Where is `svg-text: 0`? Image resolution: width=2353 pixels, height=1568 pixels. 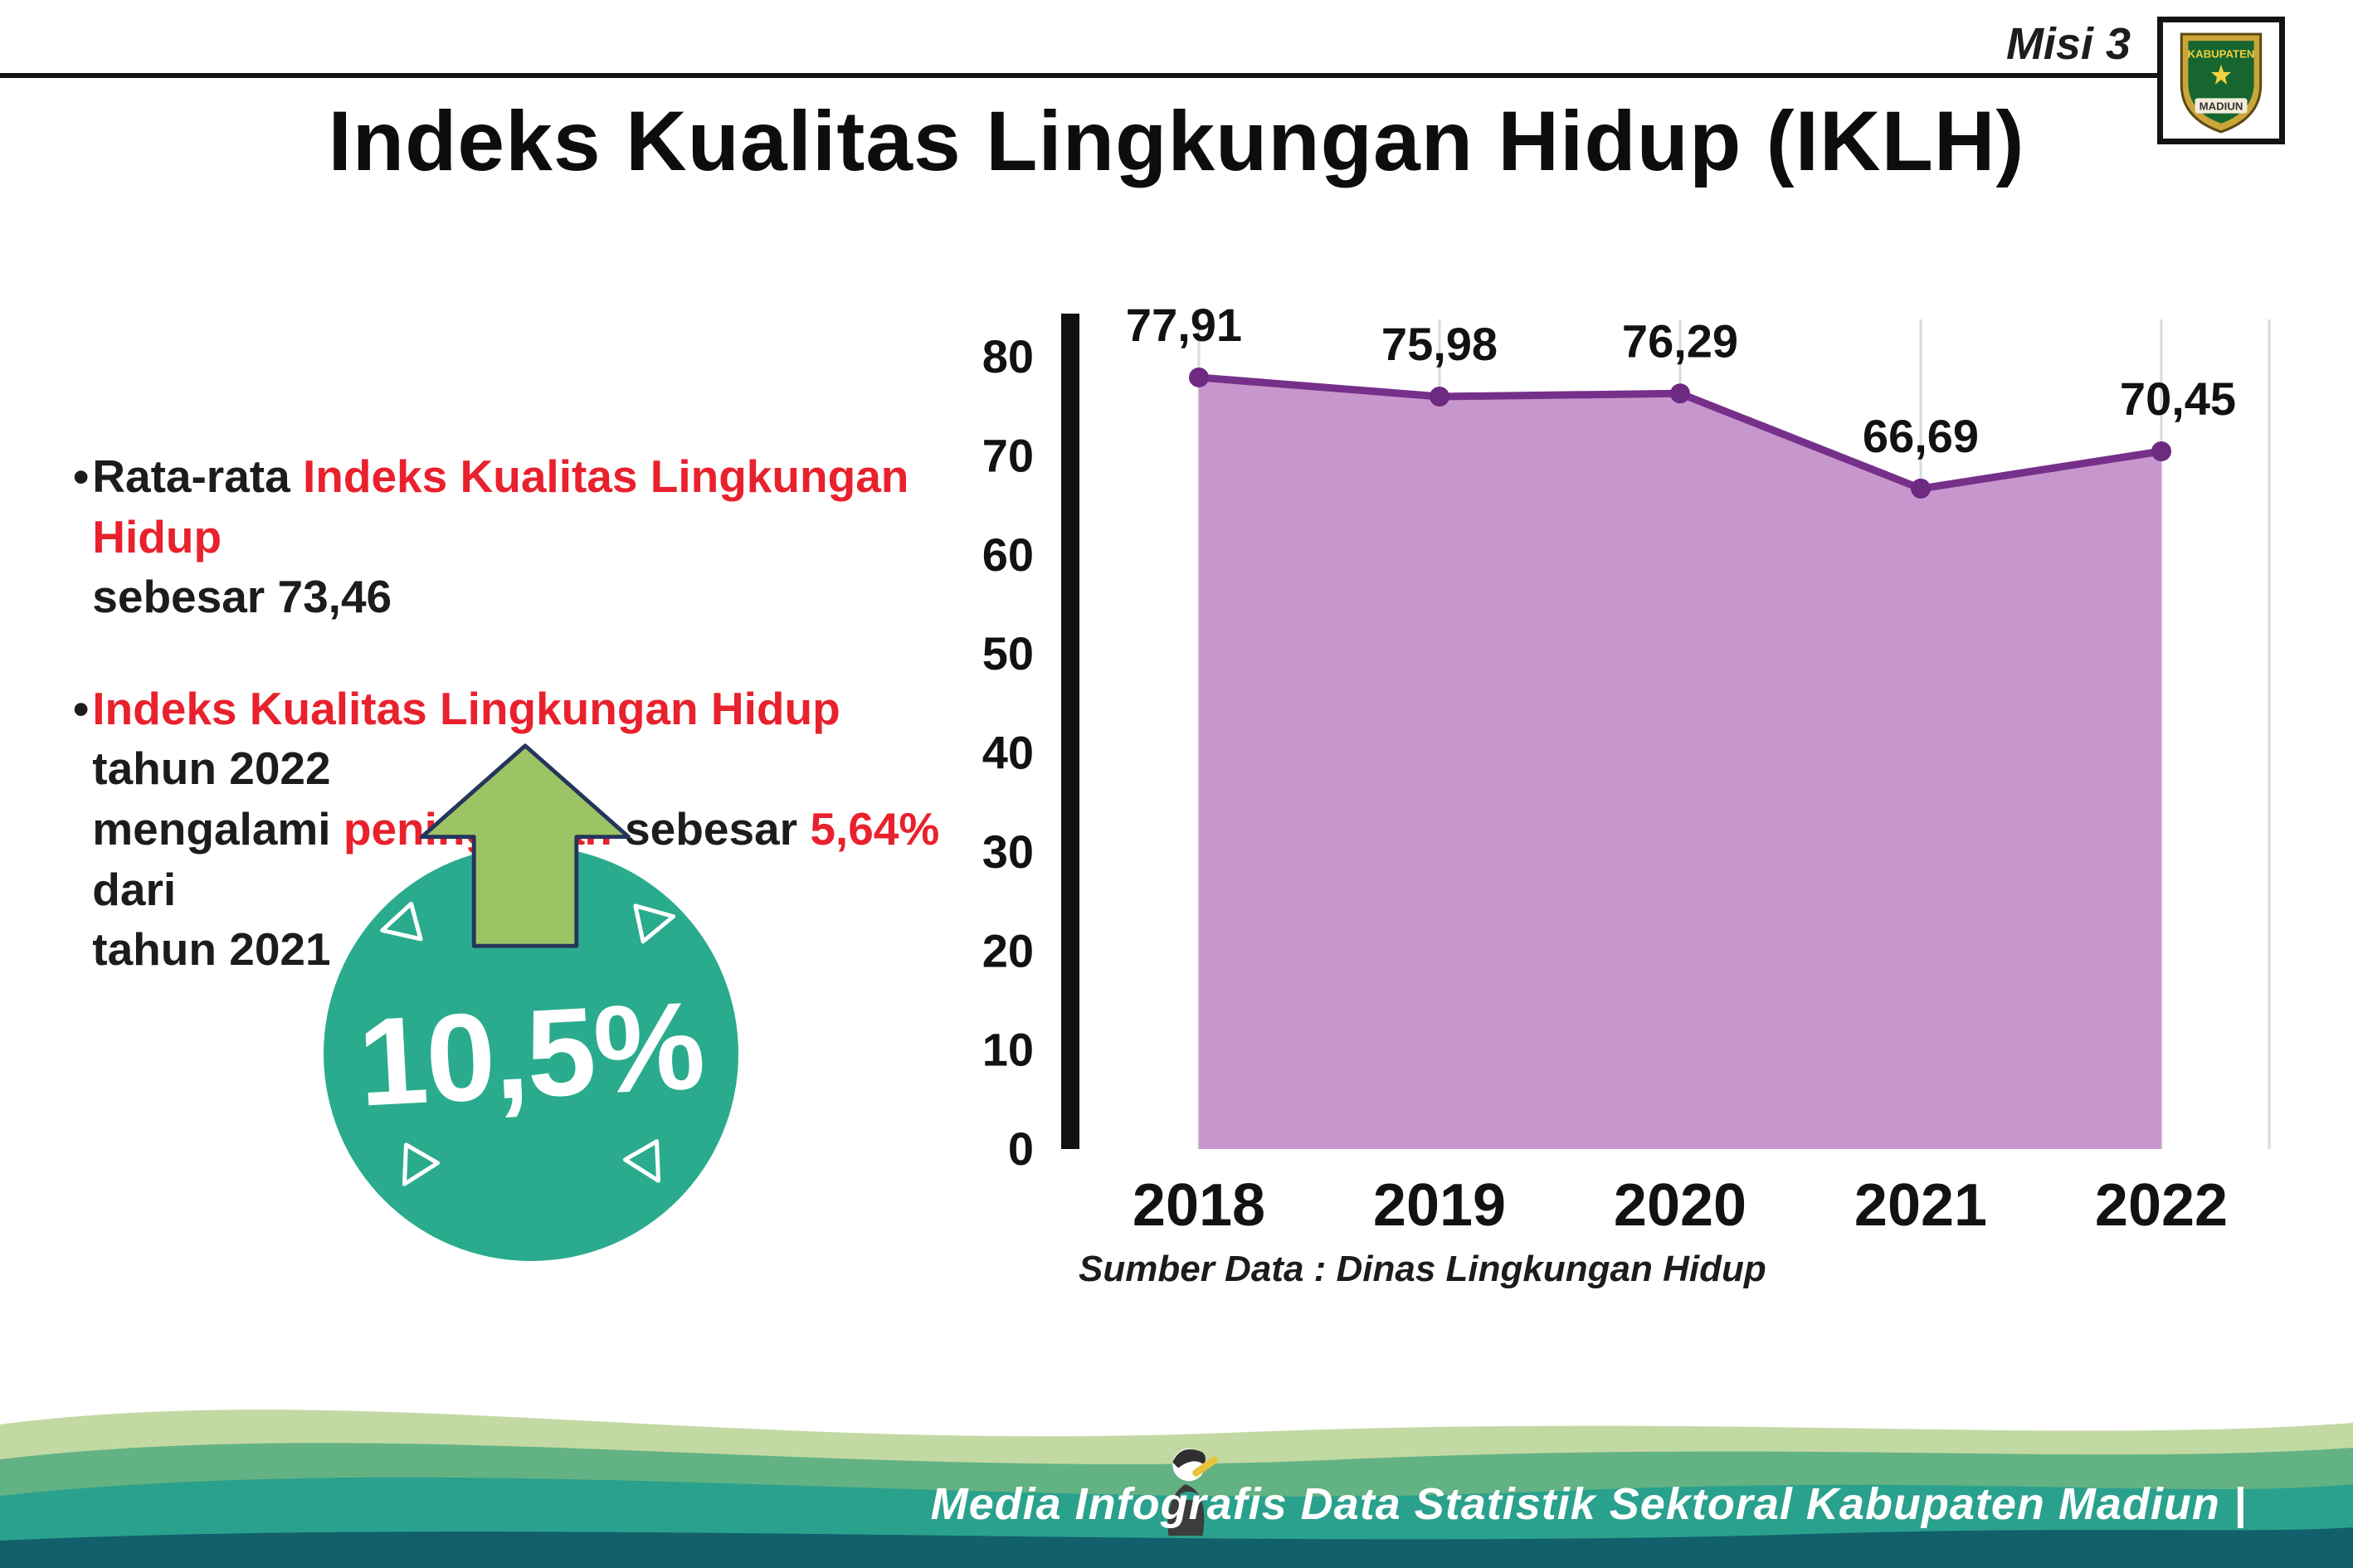
svg-text: 0 is located at coordinates (1021, 1148).